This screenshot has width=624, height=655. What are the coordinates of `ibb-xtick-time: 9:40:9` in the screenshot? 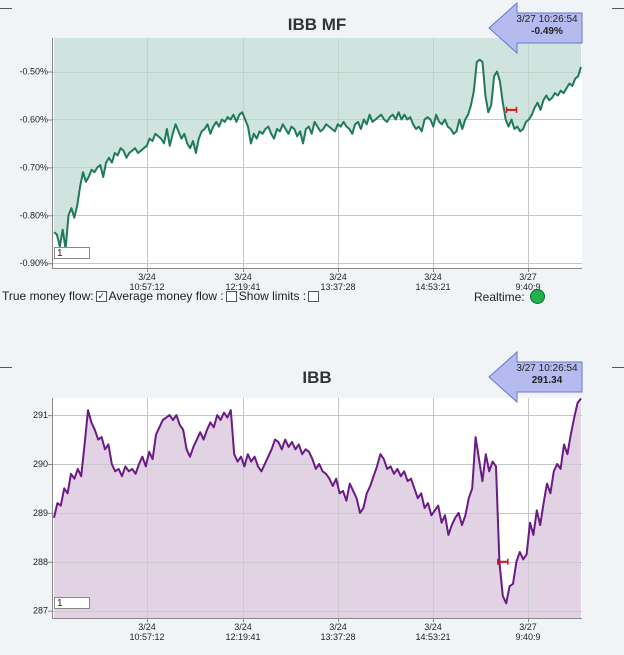 It's located at (527, 637).